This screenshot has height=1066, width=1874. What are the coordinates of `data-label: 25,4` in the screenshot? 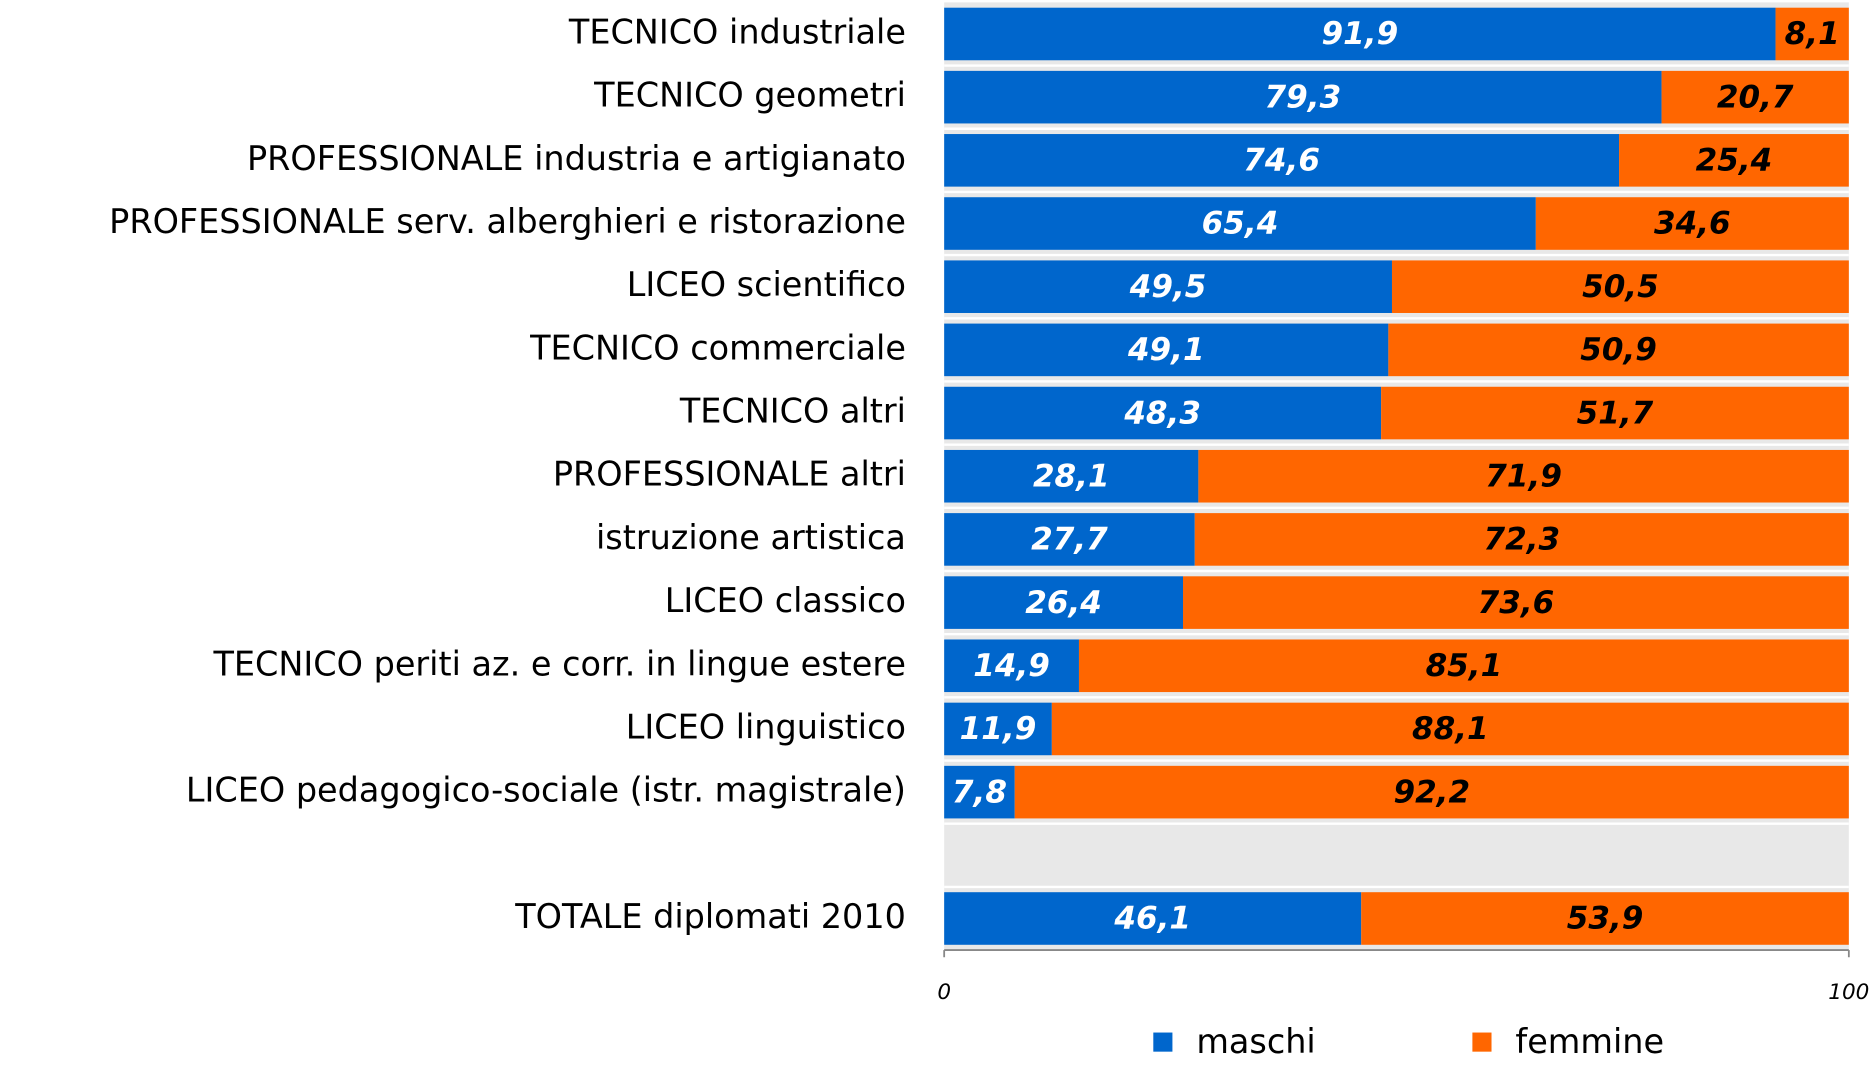 It's located at (1734, 161).